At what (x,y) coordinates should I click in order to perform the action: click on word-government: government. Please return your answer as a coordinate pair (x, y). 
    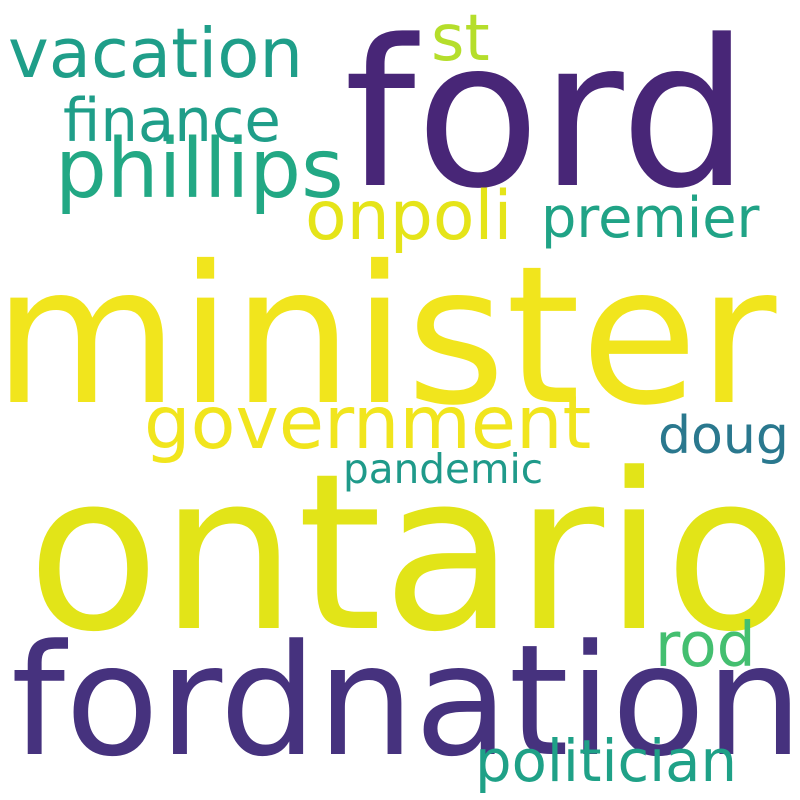
    Looking at the image, I should click on (368, 423).